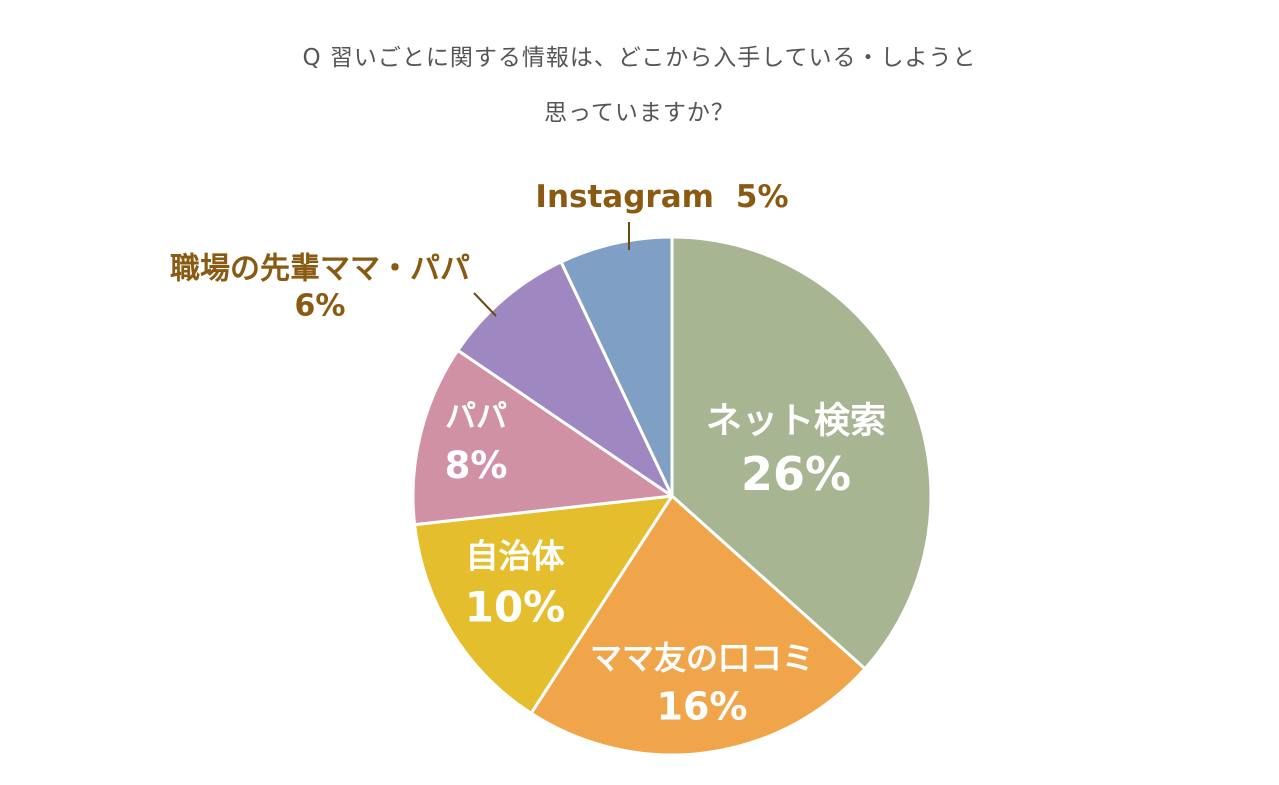 This screenshot has height=785, width=1279. What do you see at coordinates (476, 465) in the screenshot?
I see `slice-value-4: 8%` at bounding box center [476, 465].